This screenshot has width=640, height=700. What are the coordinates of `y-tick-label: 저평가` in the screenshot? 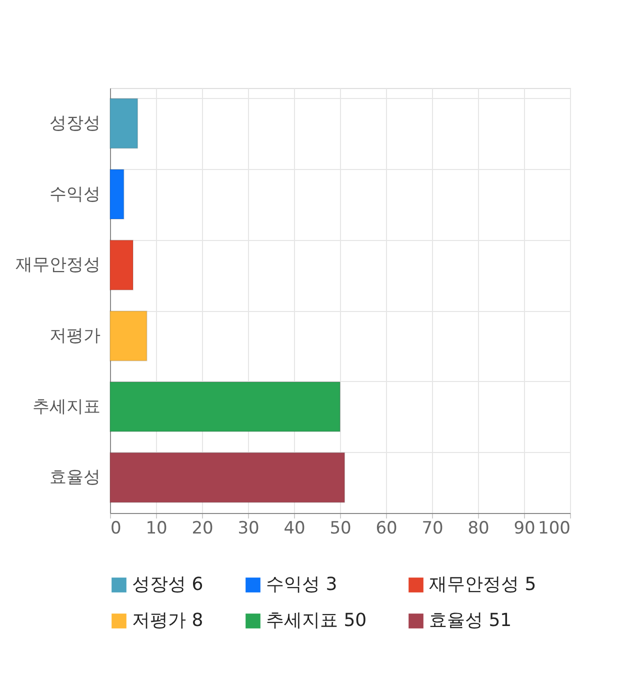 It's located at (75, 336).